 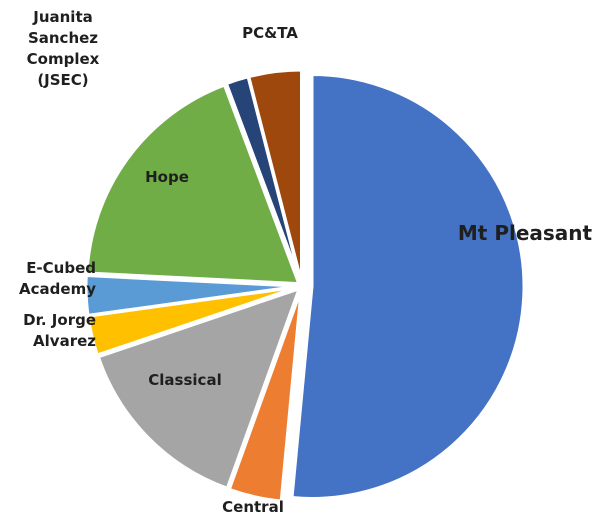 I want to click on pie-label-juanita-sanchez-complex-jsec: Juanita Sanchez Complex (JSEC), so click(x=63, y=48).